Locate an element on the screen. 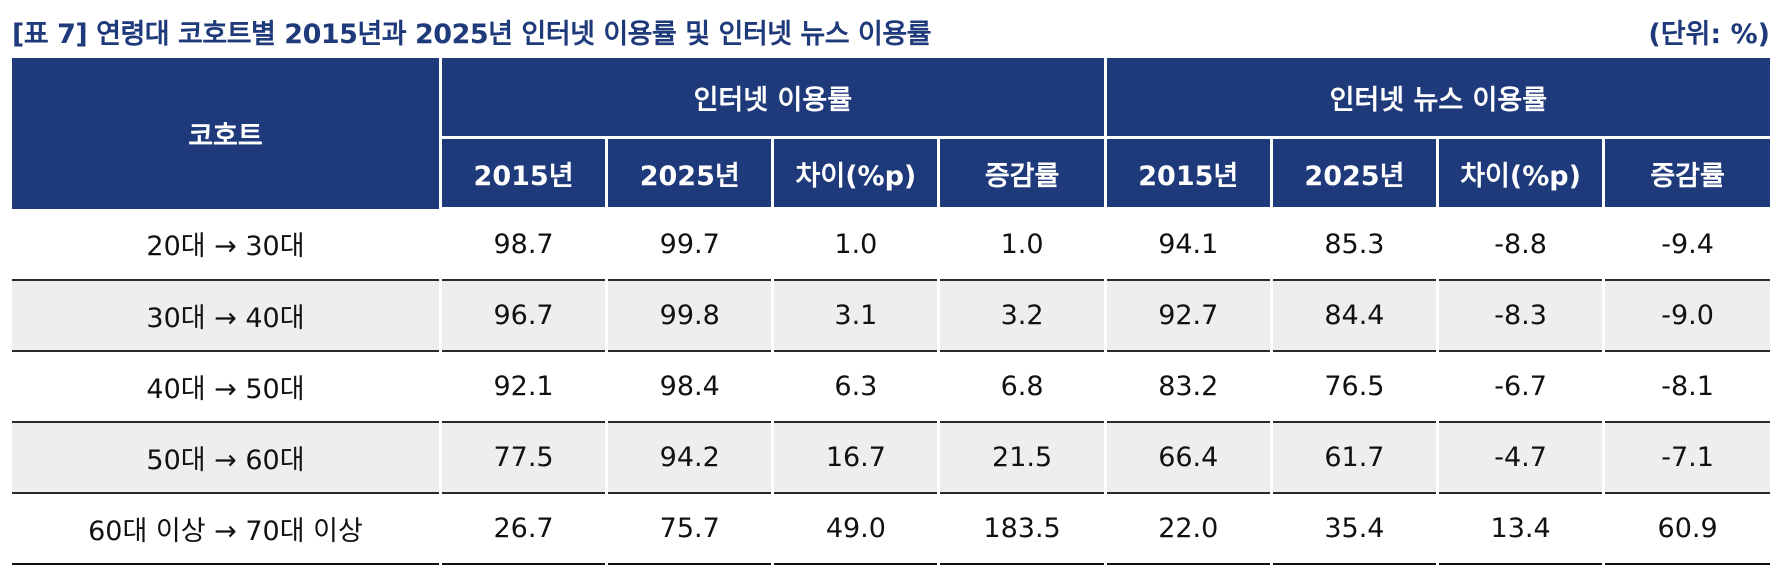 The height and width of the screenshot is (579, 1782). internet-2015-cell: 98.7 is located at coordinates (522, 244).